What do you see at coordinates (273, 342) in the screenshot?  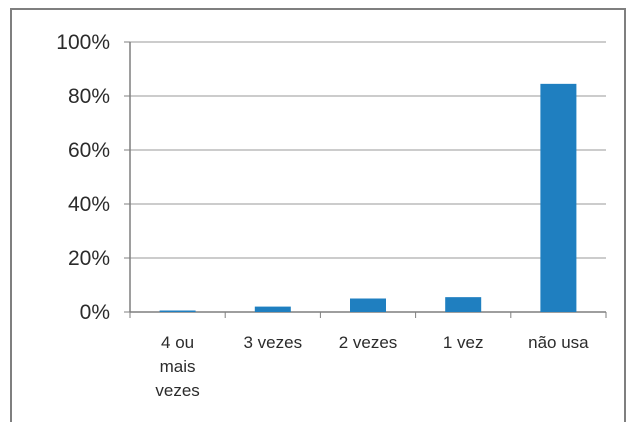 I see `x-tick-label: 3 vezes` at bounding box center [273, 342].